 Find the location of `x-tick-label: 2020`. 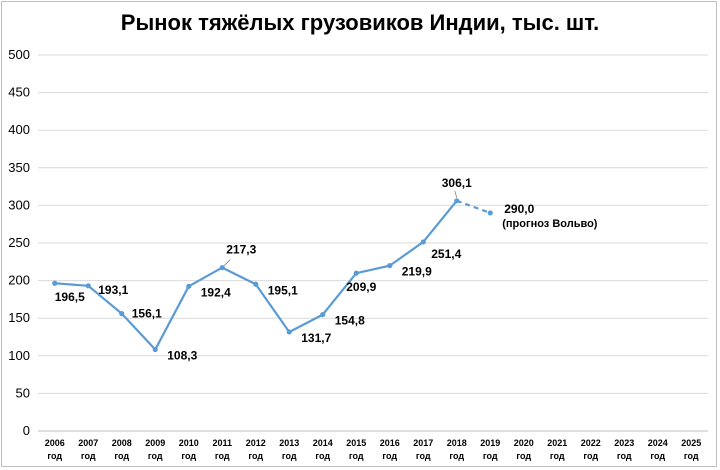

x-tick-label: 2020 is located at coordinates (524, 443).